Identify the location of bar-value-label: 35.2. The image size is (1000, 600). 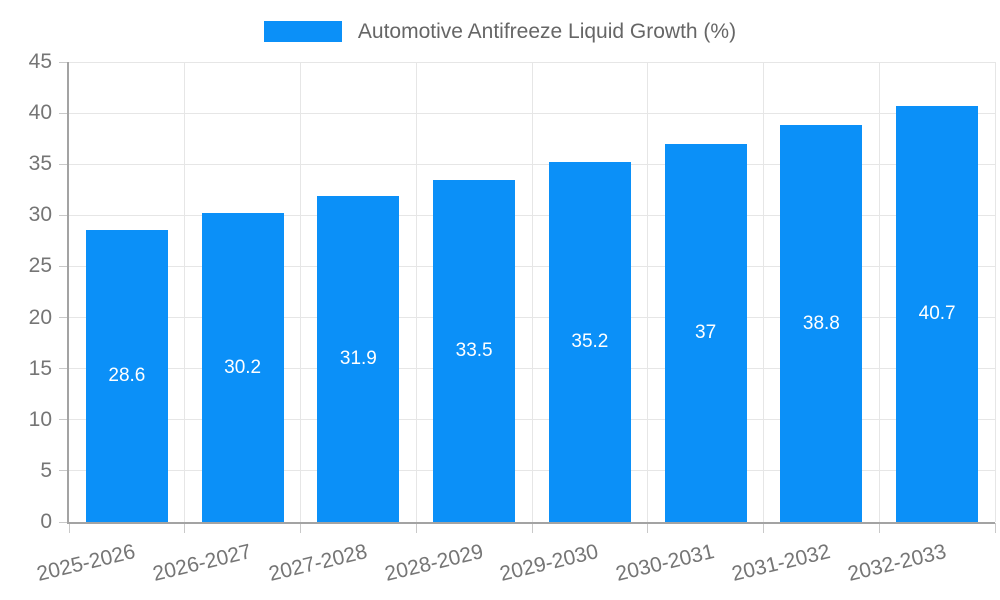
(590, 342).